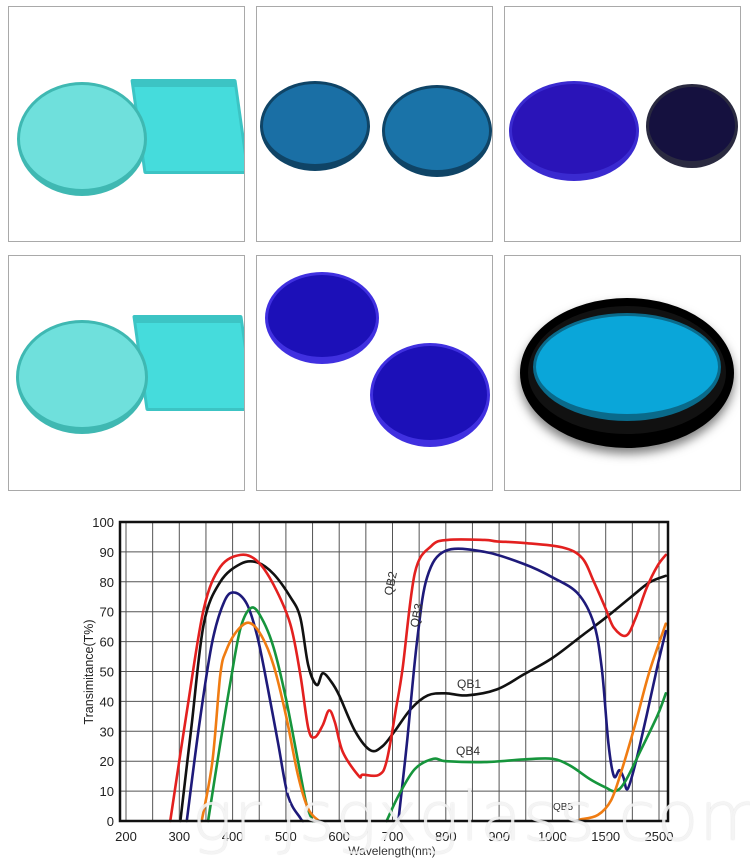  Describe the element at coordinates (107, 582) in the screenshot. I see `y-tick-label: 80` at that location.